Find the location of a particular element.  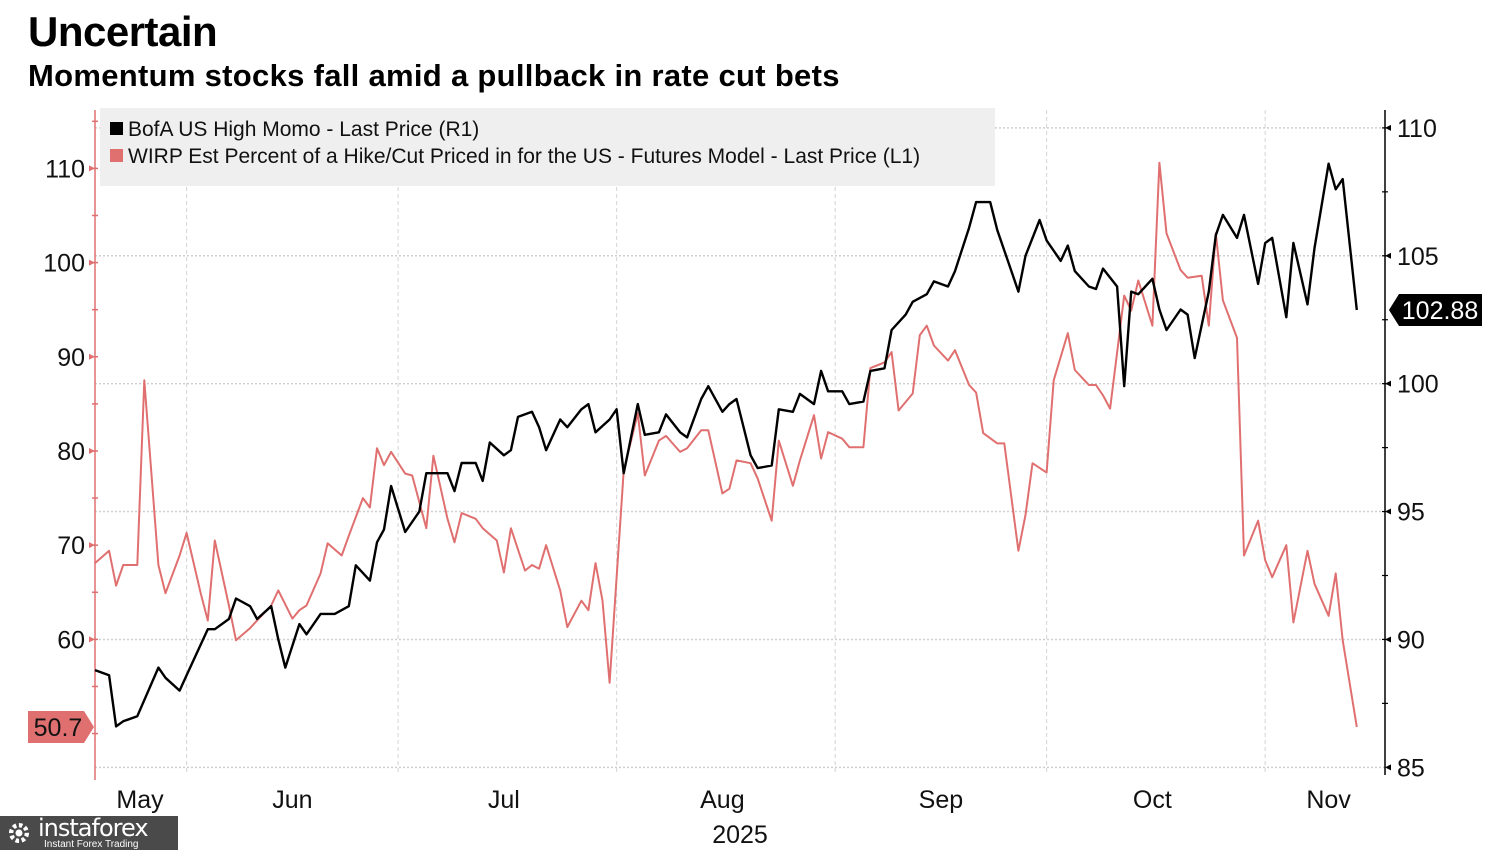

x-axis-tick-label: Jul is located at coordinates (504, 800).